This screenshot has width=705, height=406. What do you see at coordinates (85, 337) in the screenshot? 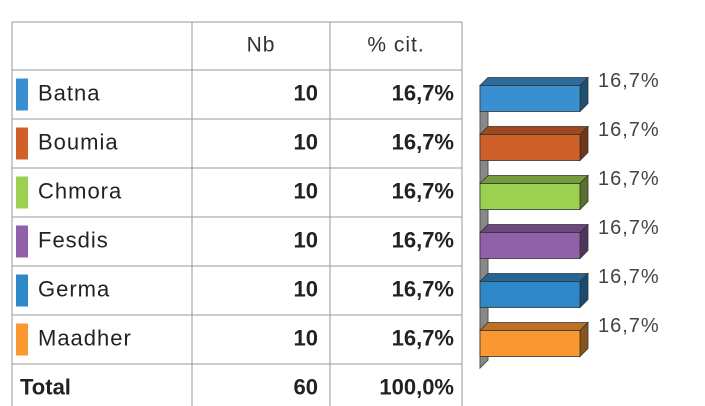
I see `row-label: Maadher` at bounding box center [85, 337].